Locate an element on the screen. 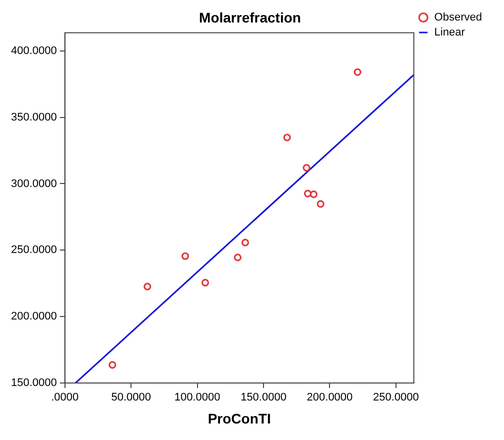 The image size is (504, 440). y-tick-label: 350.0000 is located at coordinates (33, 117).